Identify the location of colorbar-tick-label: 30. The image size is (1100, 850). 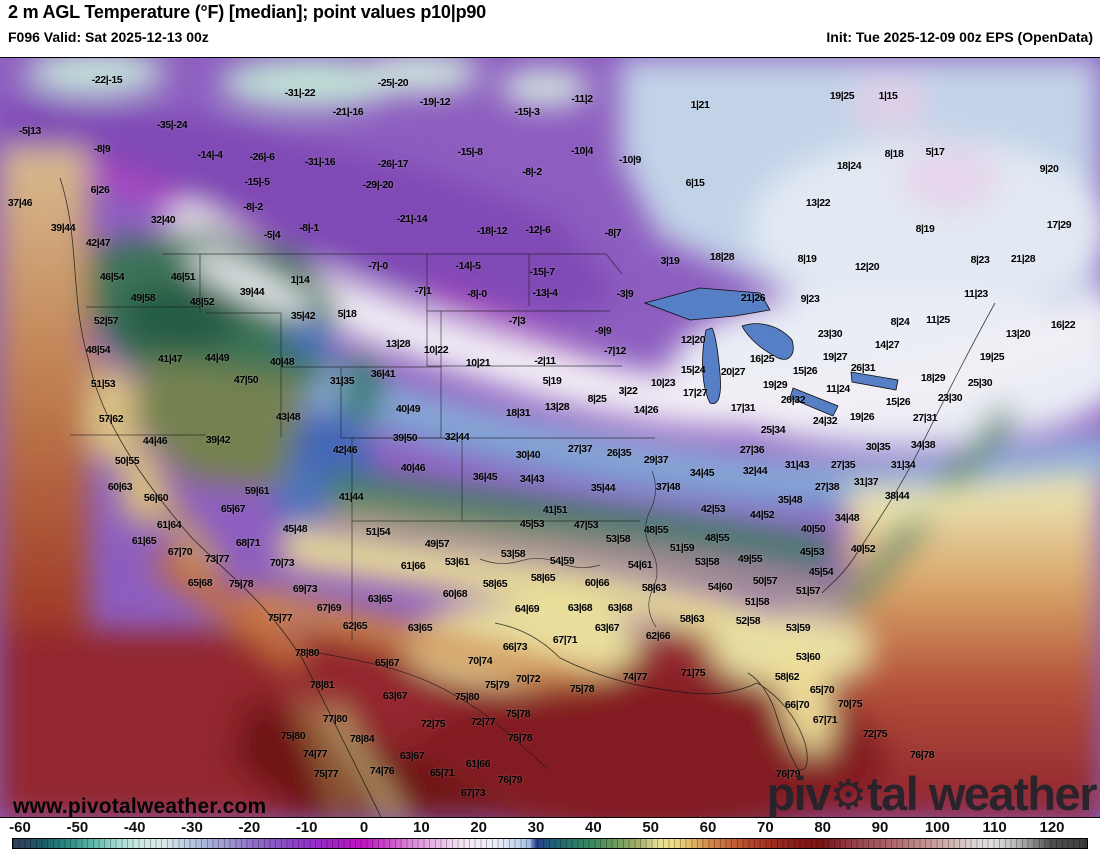
(536, 827).